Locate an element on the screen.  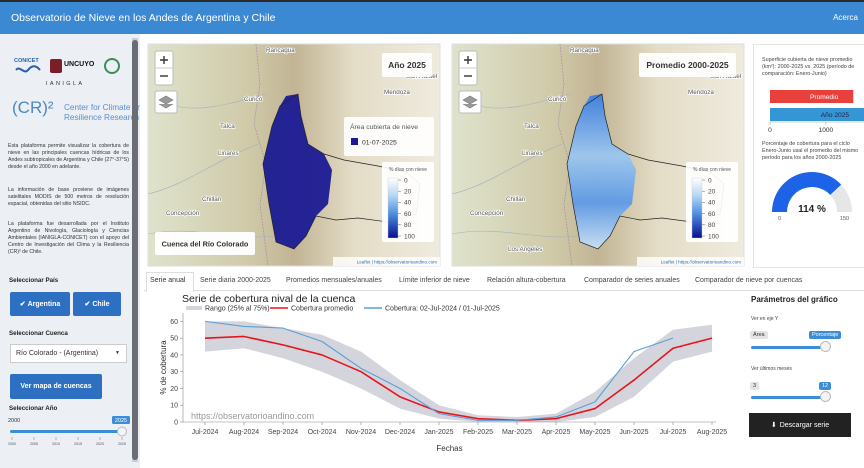
year-tick-label: 2000 is located at coordinates (12, 444).